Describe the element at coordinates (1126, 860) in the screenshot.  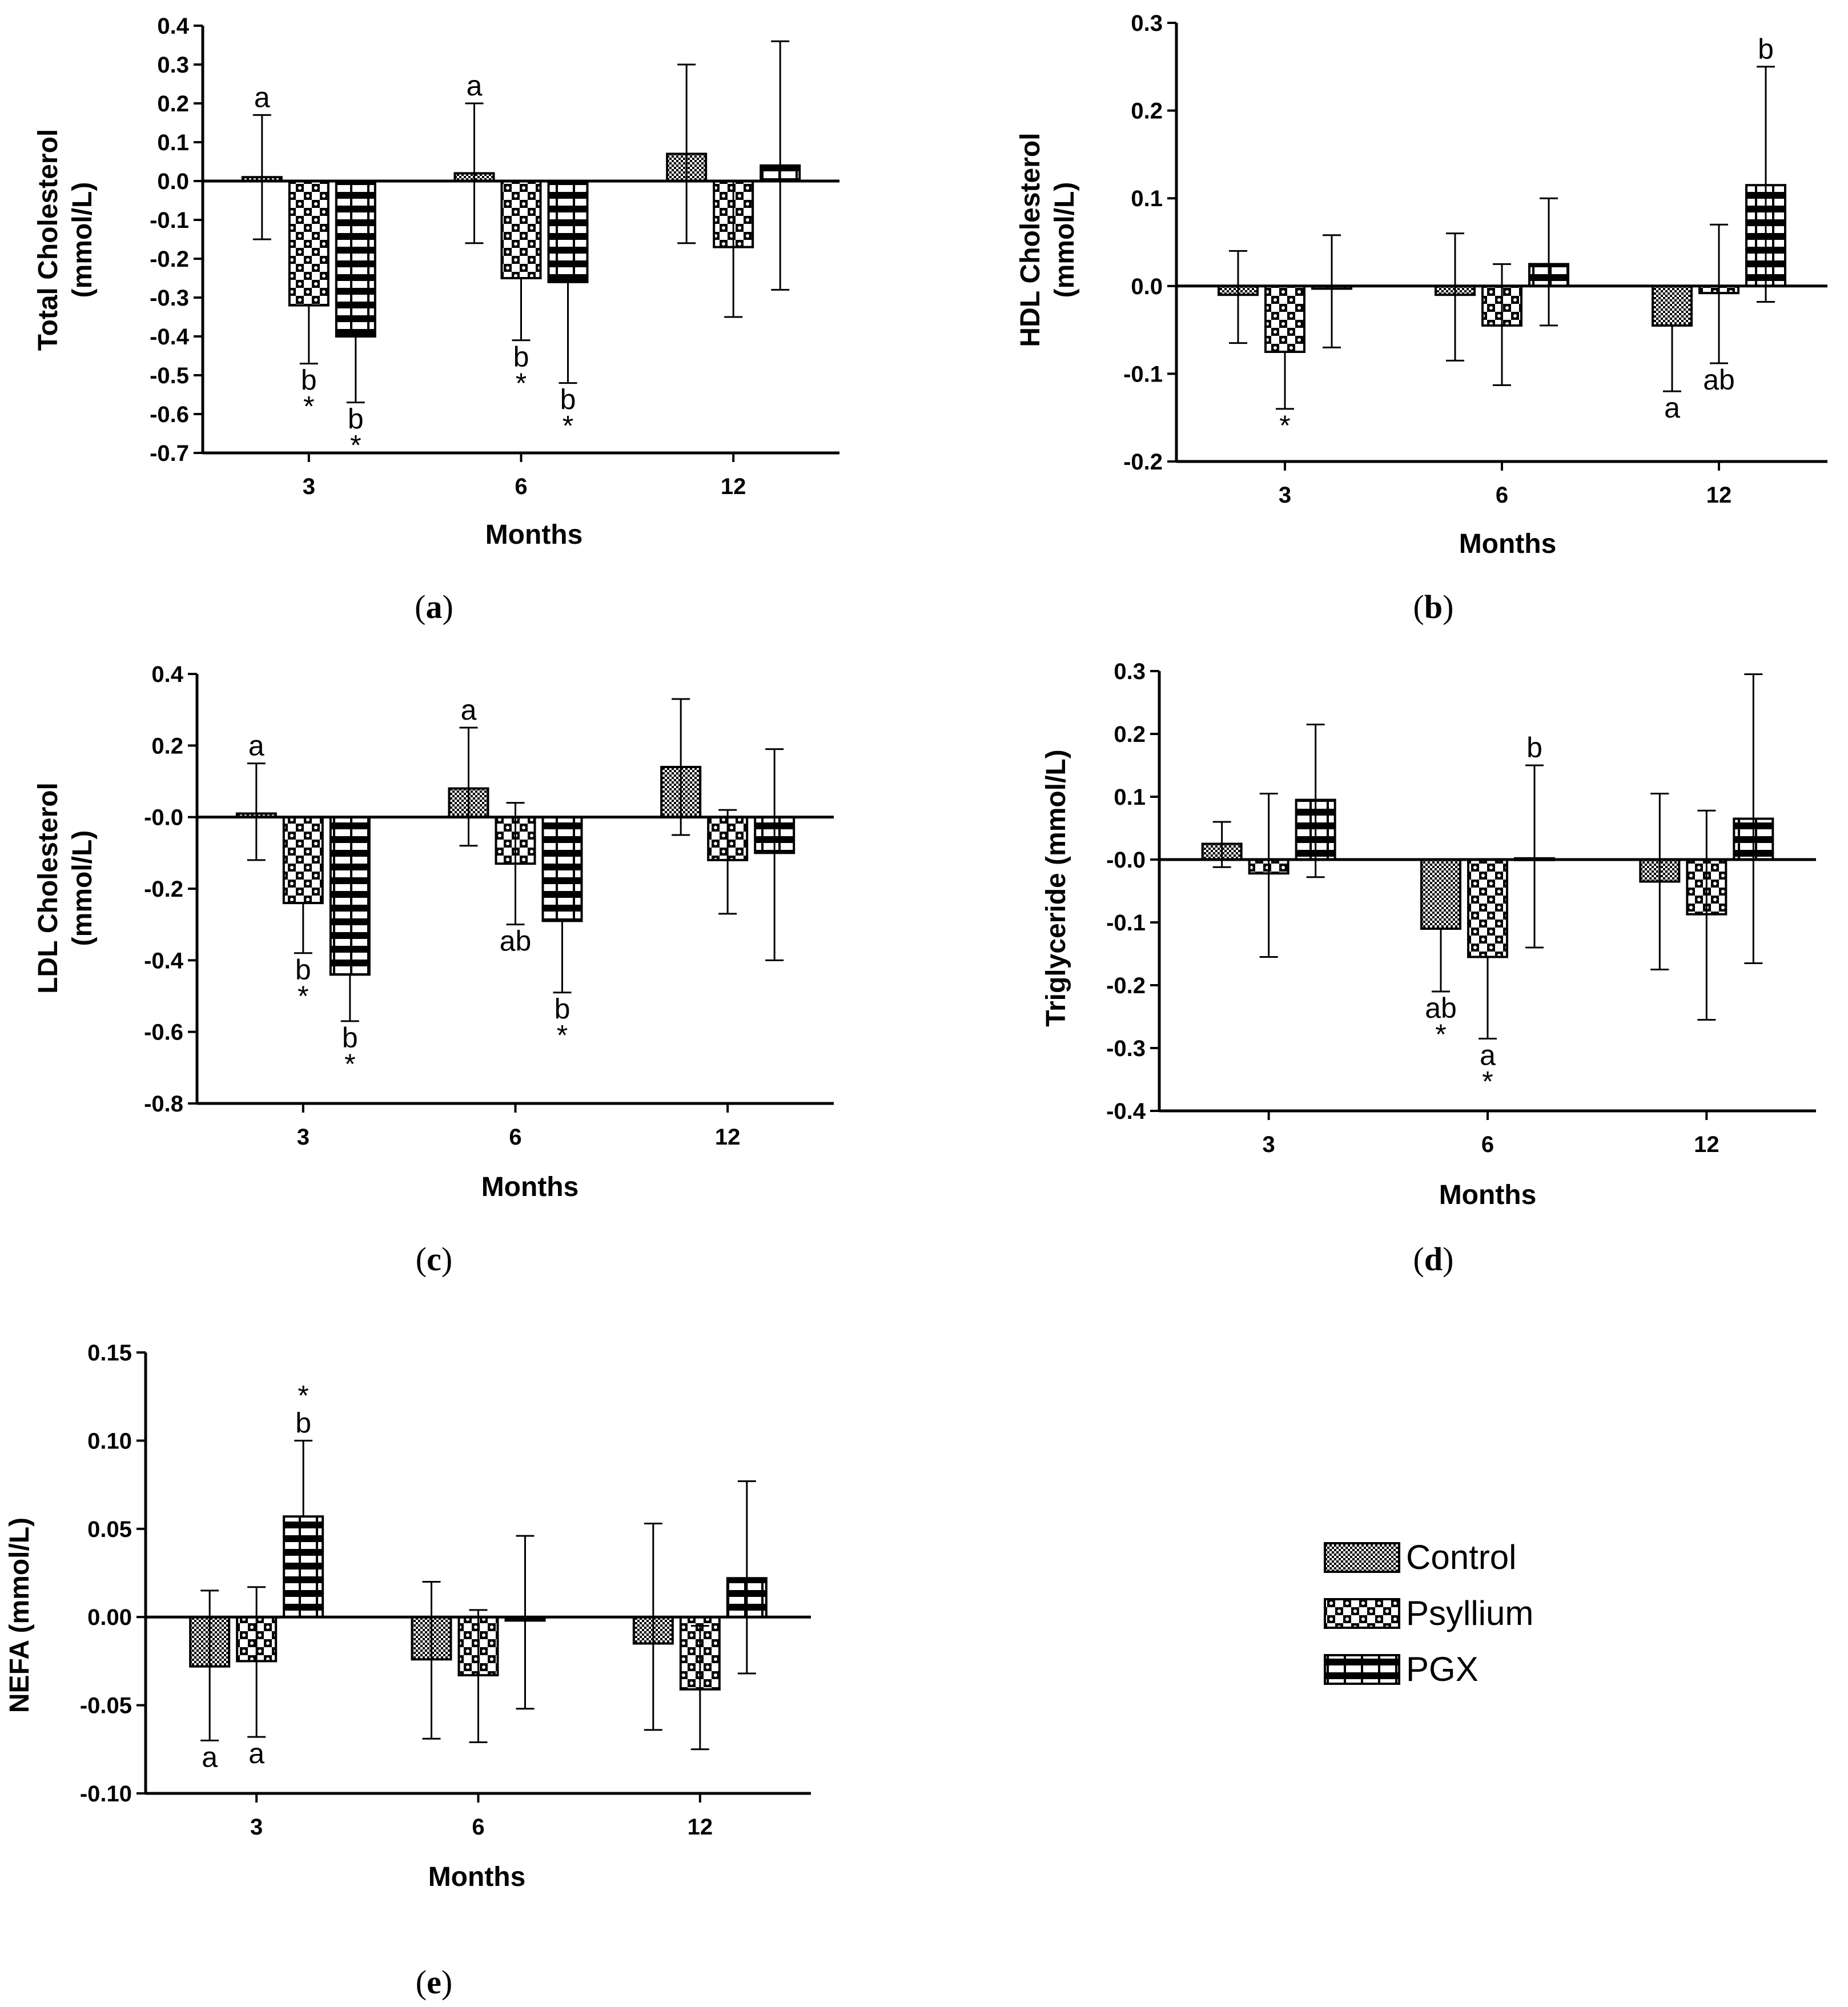
I see `y-tick-label-d-3: -0.0` at that location.